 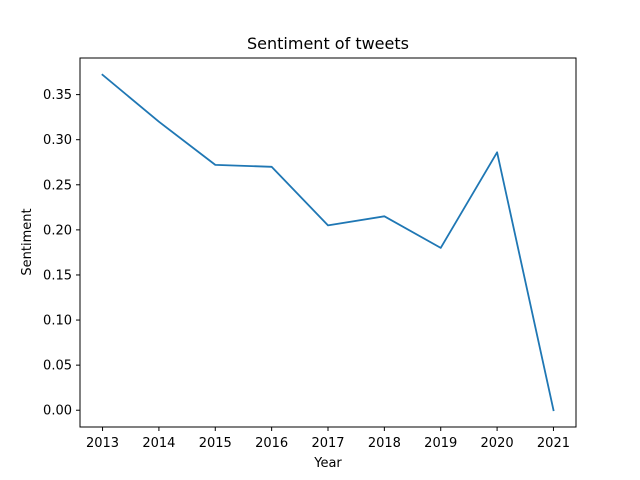 I want to click on x-tick-label: 2019, so click(x=440, y=443).